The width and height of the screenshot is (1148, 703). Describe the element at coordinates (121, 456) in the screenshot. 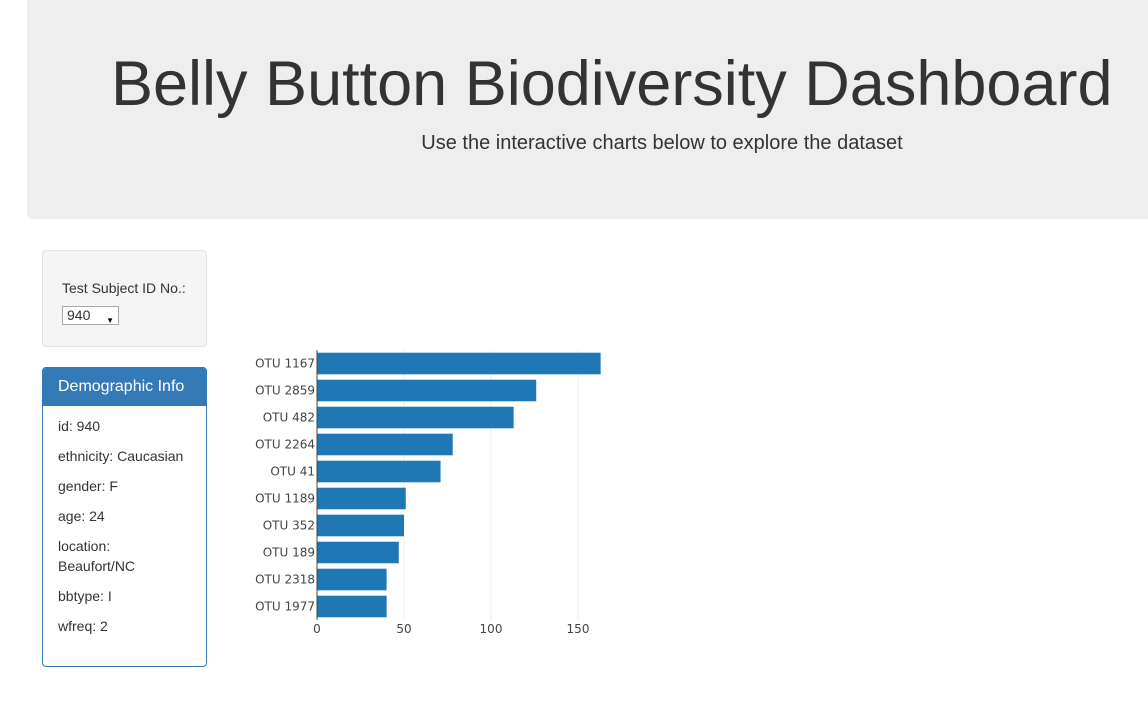

I see `demographic-ethnicity: ethnicity: Caucasian` at that location.